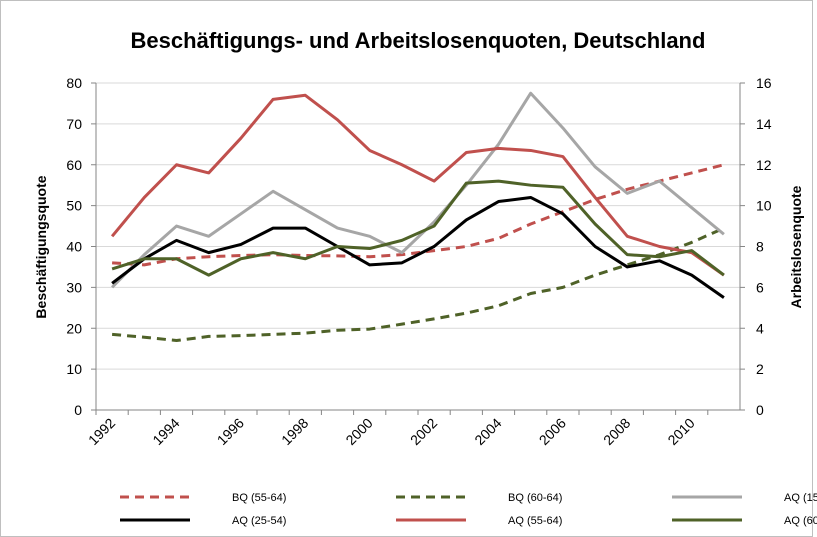 The image size is (817, 537). What do you see at coordinates (74, 124) in the screenshot?
I see `y-tick-label: 70` at bounding box center [74, 124].